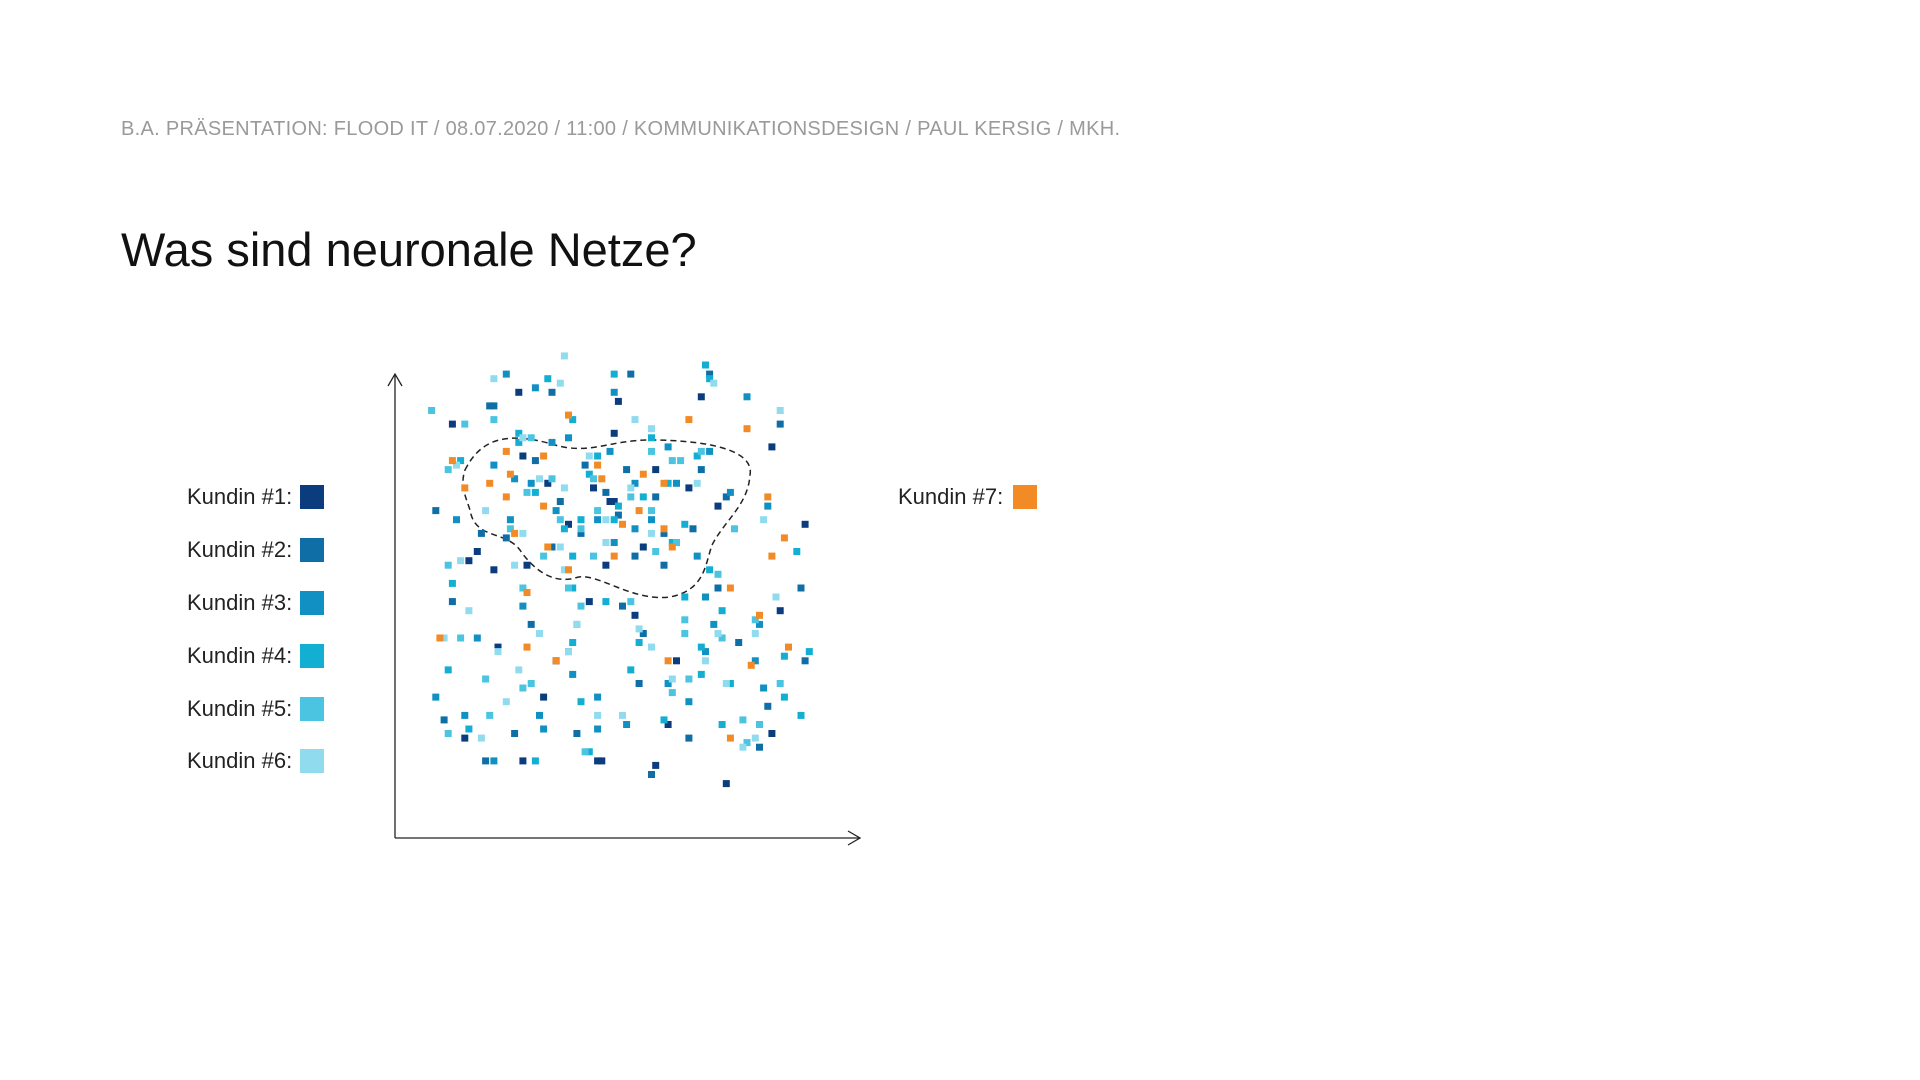 The height and width of the screenshot is (1080, 1920). Describe the element at coordinates (240, 655) in the screenshot. I see `legend-label: Kundin #4:` at that location.